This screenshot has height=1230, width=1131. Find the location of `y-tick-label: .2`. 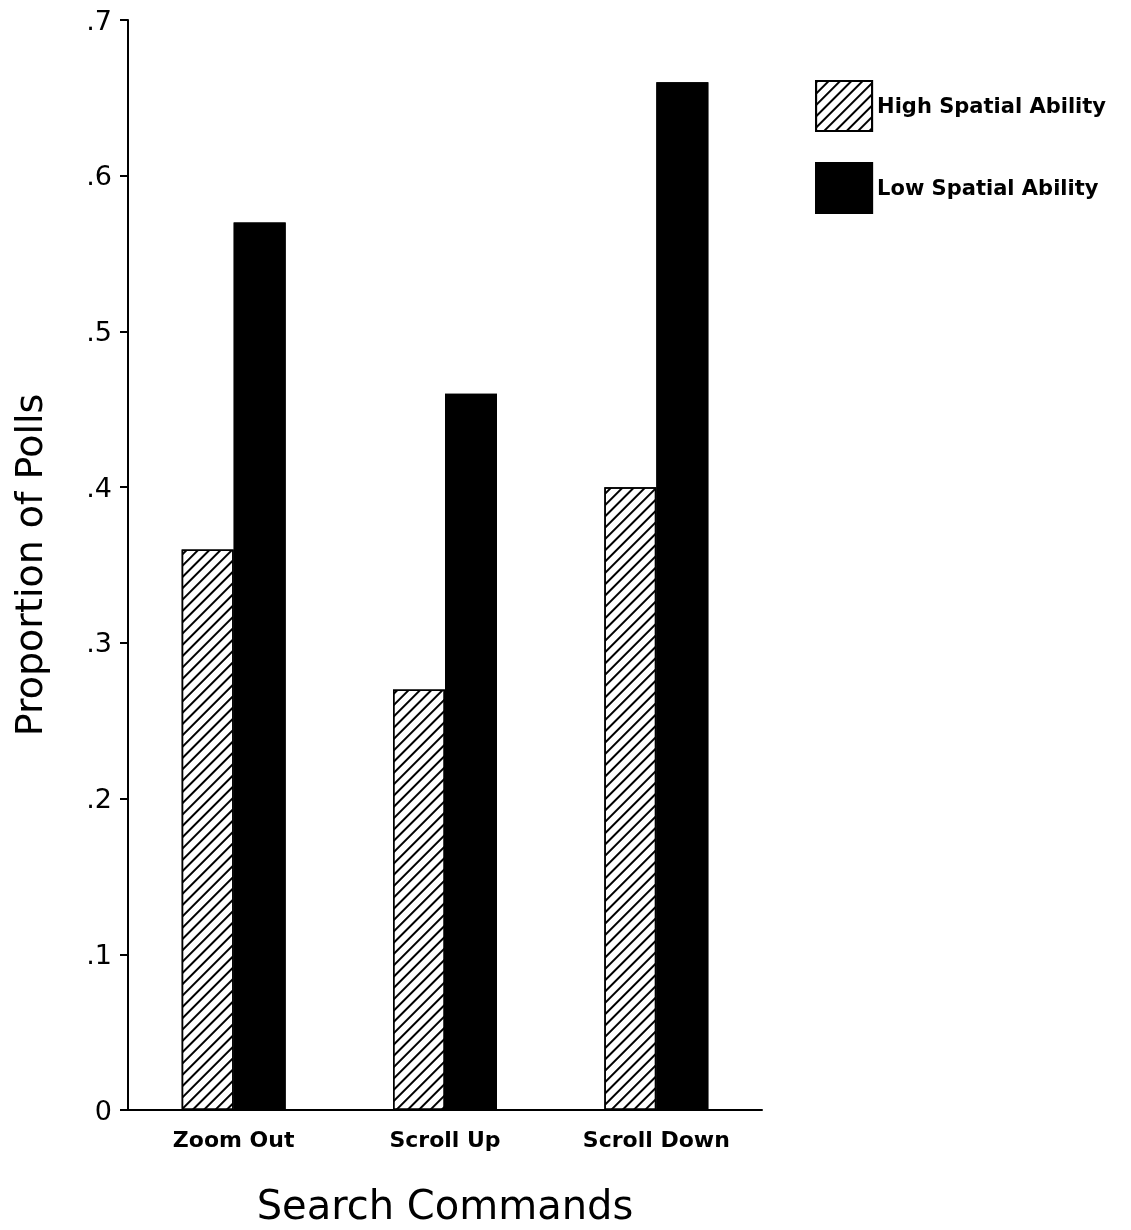

y-tick-label: .2 is located at coordinates (99, 799).